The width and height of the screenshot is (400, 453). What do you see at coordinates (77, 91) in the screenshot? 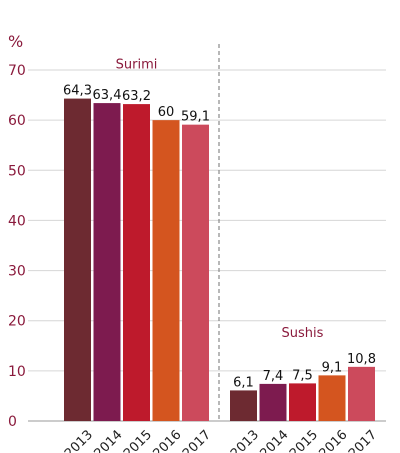
I see `value-label: 64,3` at bounding box center [77, 91].